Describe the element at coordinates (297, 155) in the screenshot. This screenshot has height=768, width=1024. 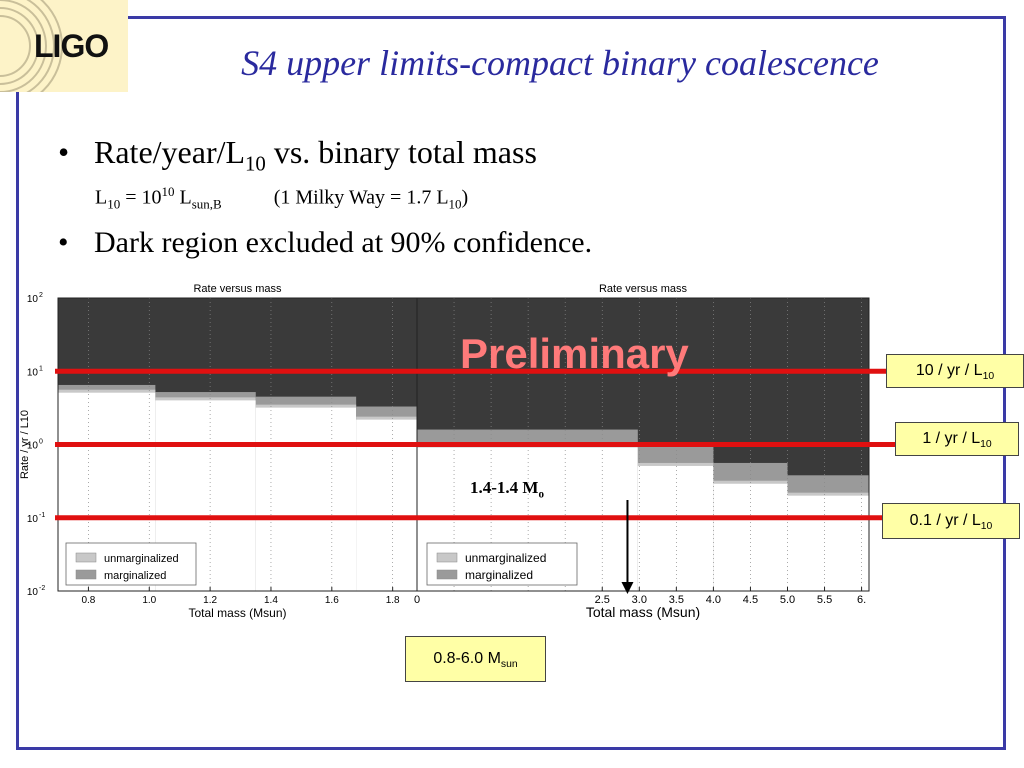
I see `bullet-rate-vs-mass: • Rate/year/L10 vs. binary total mass` at that location.